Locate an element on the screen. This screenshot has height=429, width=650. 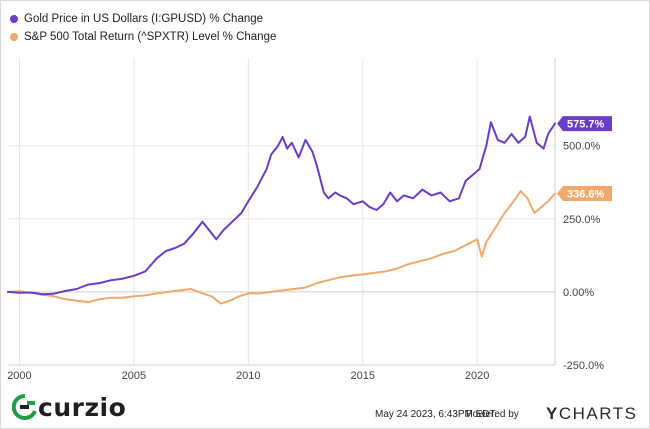
ycharts-logo-rest: CHARTS is located at coordinates (598, 413).